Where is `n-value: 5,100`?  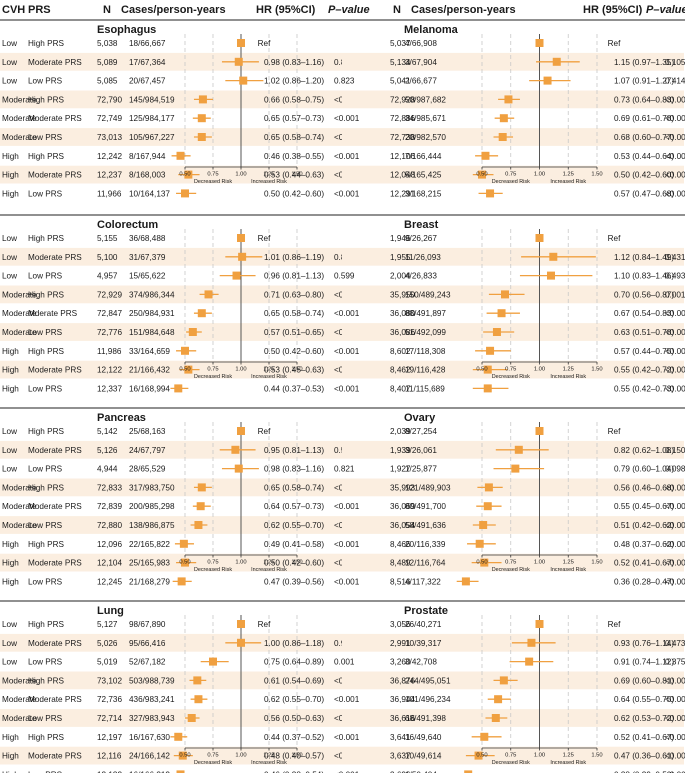 n-value: 5,100 is located at coordinates (107, 257).